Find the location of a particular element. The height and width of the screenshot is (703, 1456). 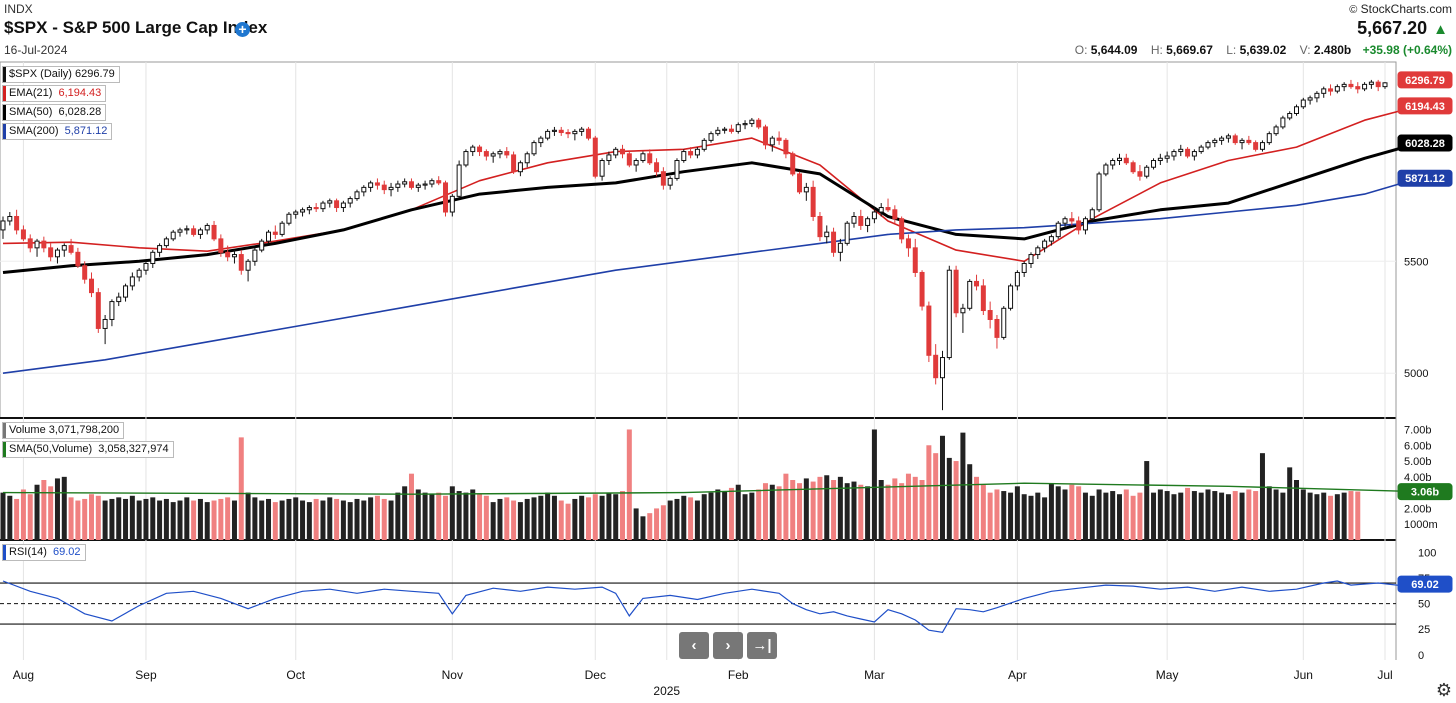

scroll-end-button: →| is located at coordinates (762, 645).